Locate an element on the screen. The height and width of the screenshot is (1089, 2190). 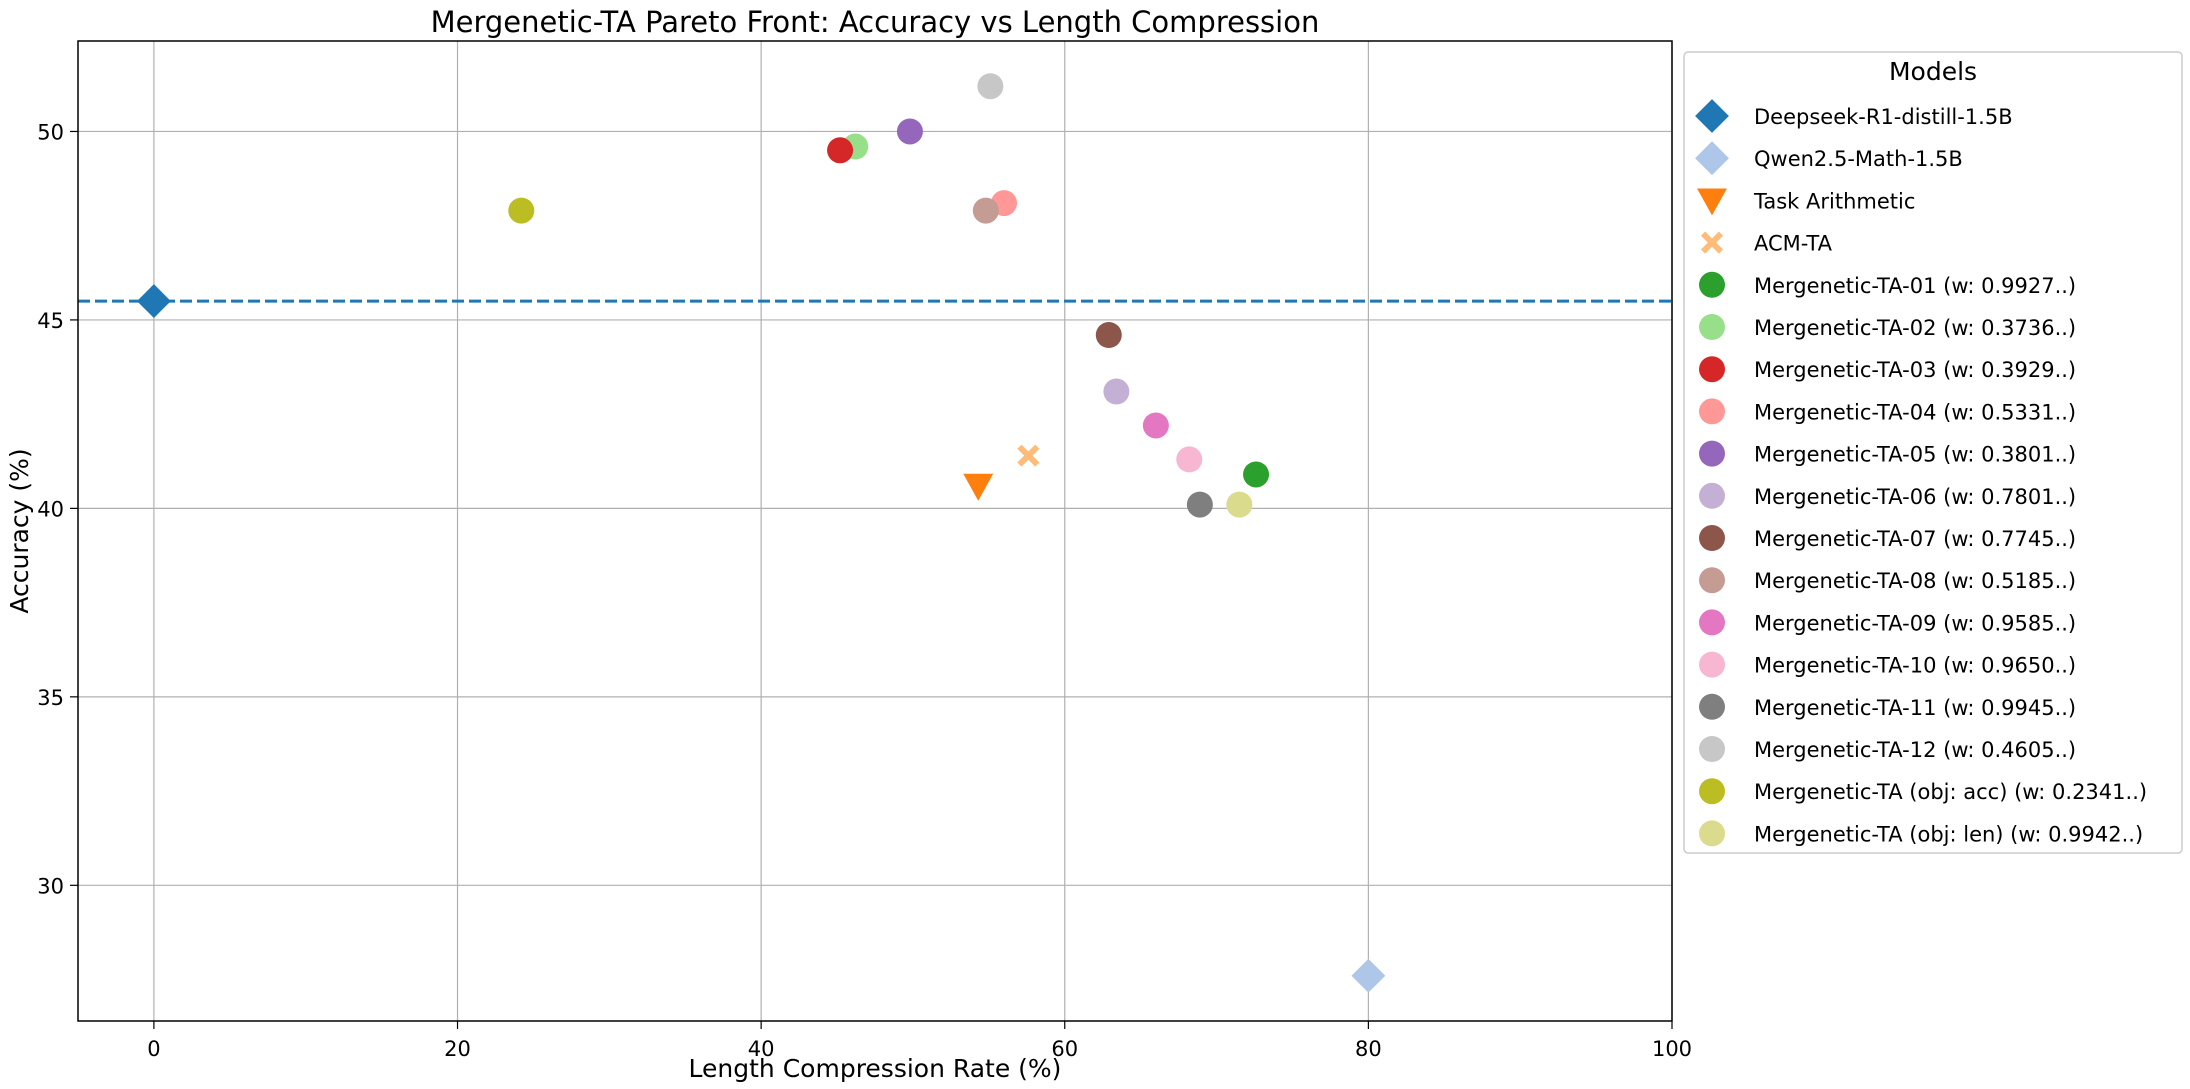
legend-label: Qwen2.5-Math-1.5B is located at coordinates (1858, 159).